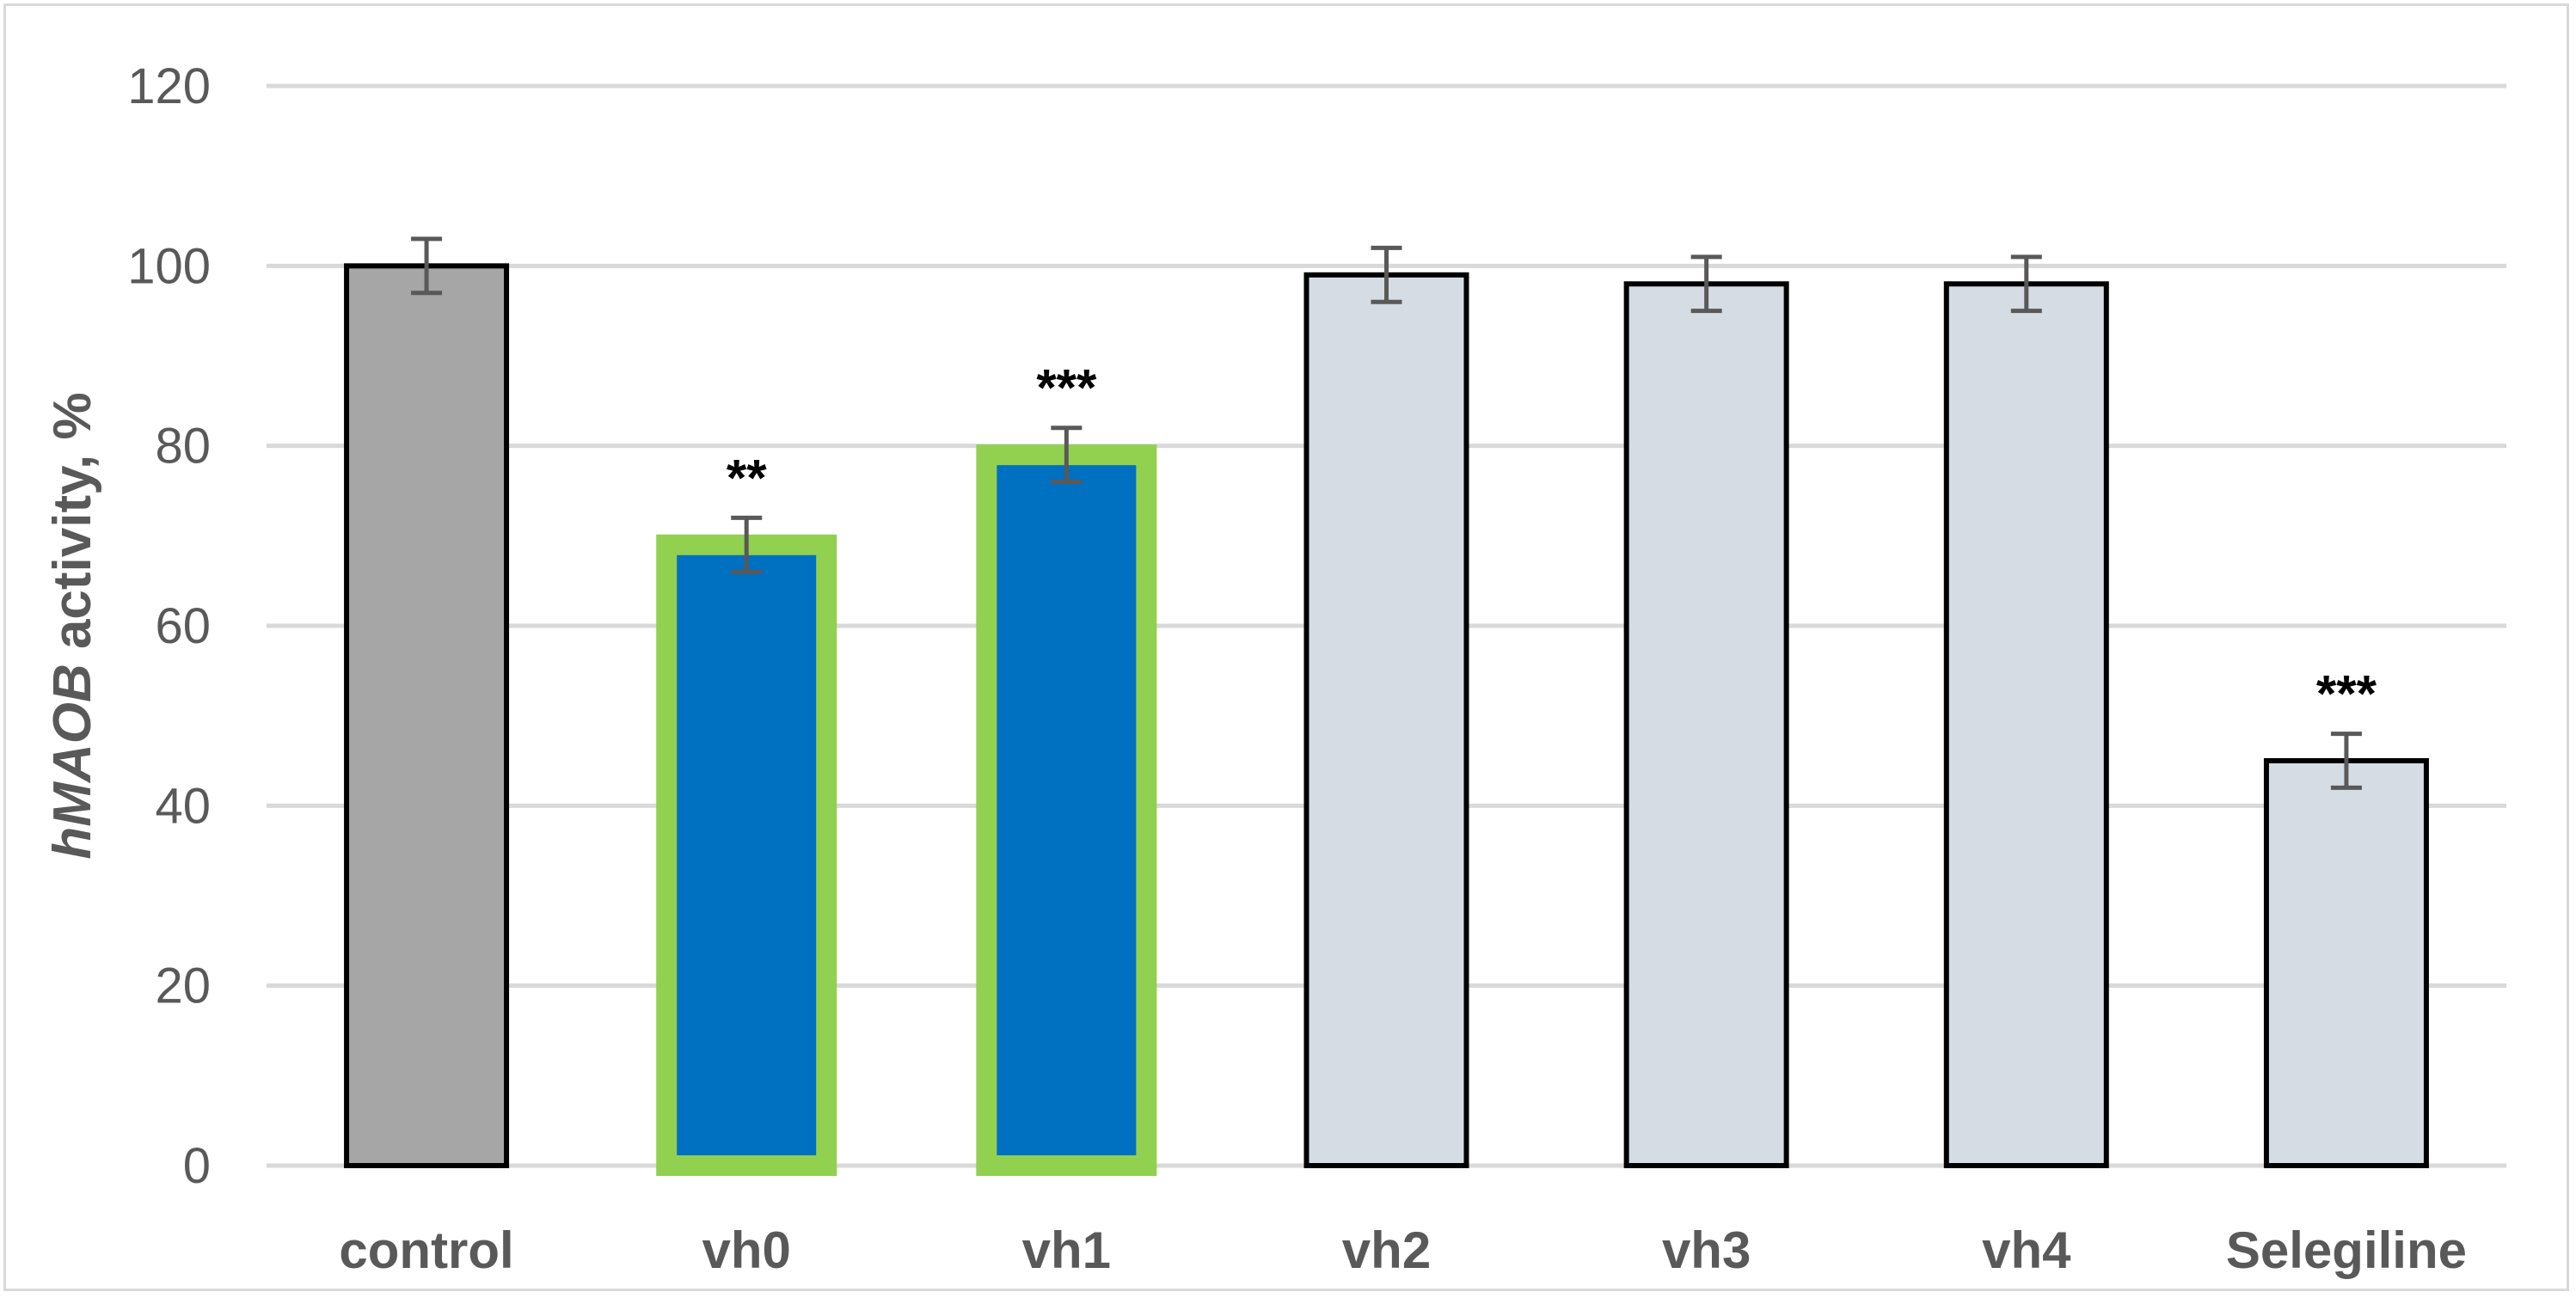 This screenshot has width=2576, height=1298. Describe the element at coordinates (183, 626) in the screenshot. I see `y-tick-label: 60` at that location.